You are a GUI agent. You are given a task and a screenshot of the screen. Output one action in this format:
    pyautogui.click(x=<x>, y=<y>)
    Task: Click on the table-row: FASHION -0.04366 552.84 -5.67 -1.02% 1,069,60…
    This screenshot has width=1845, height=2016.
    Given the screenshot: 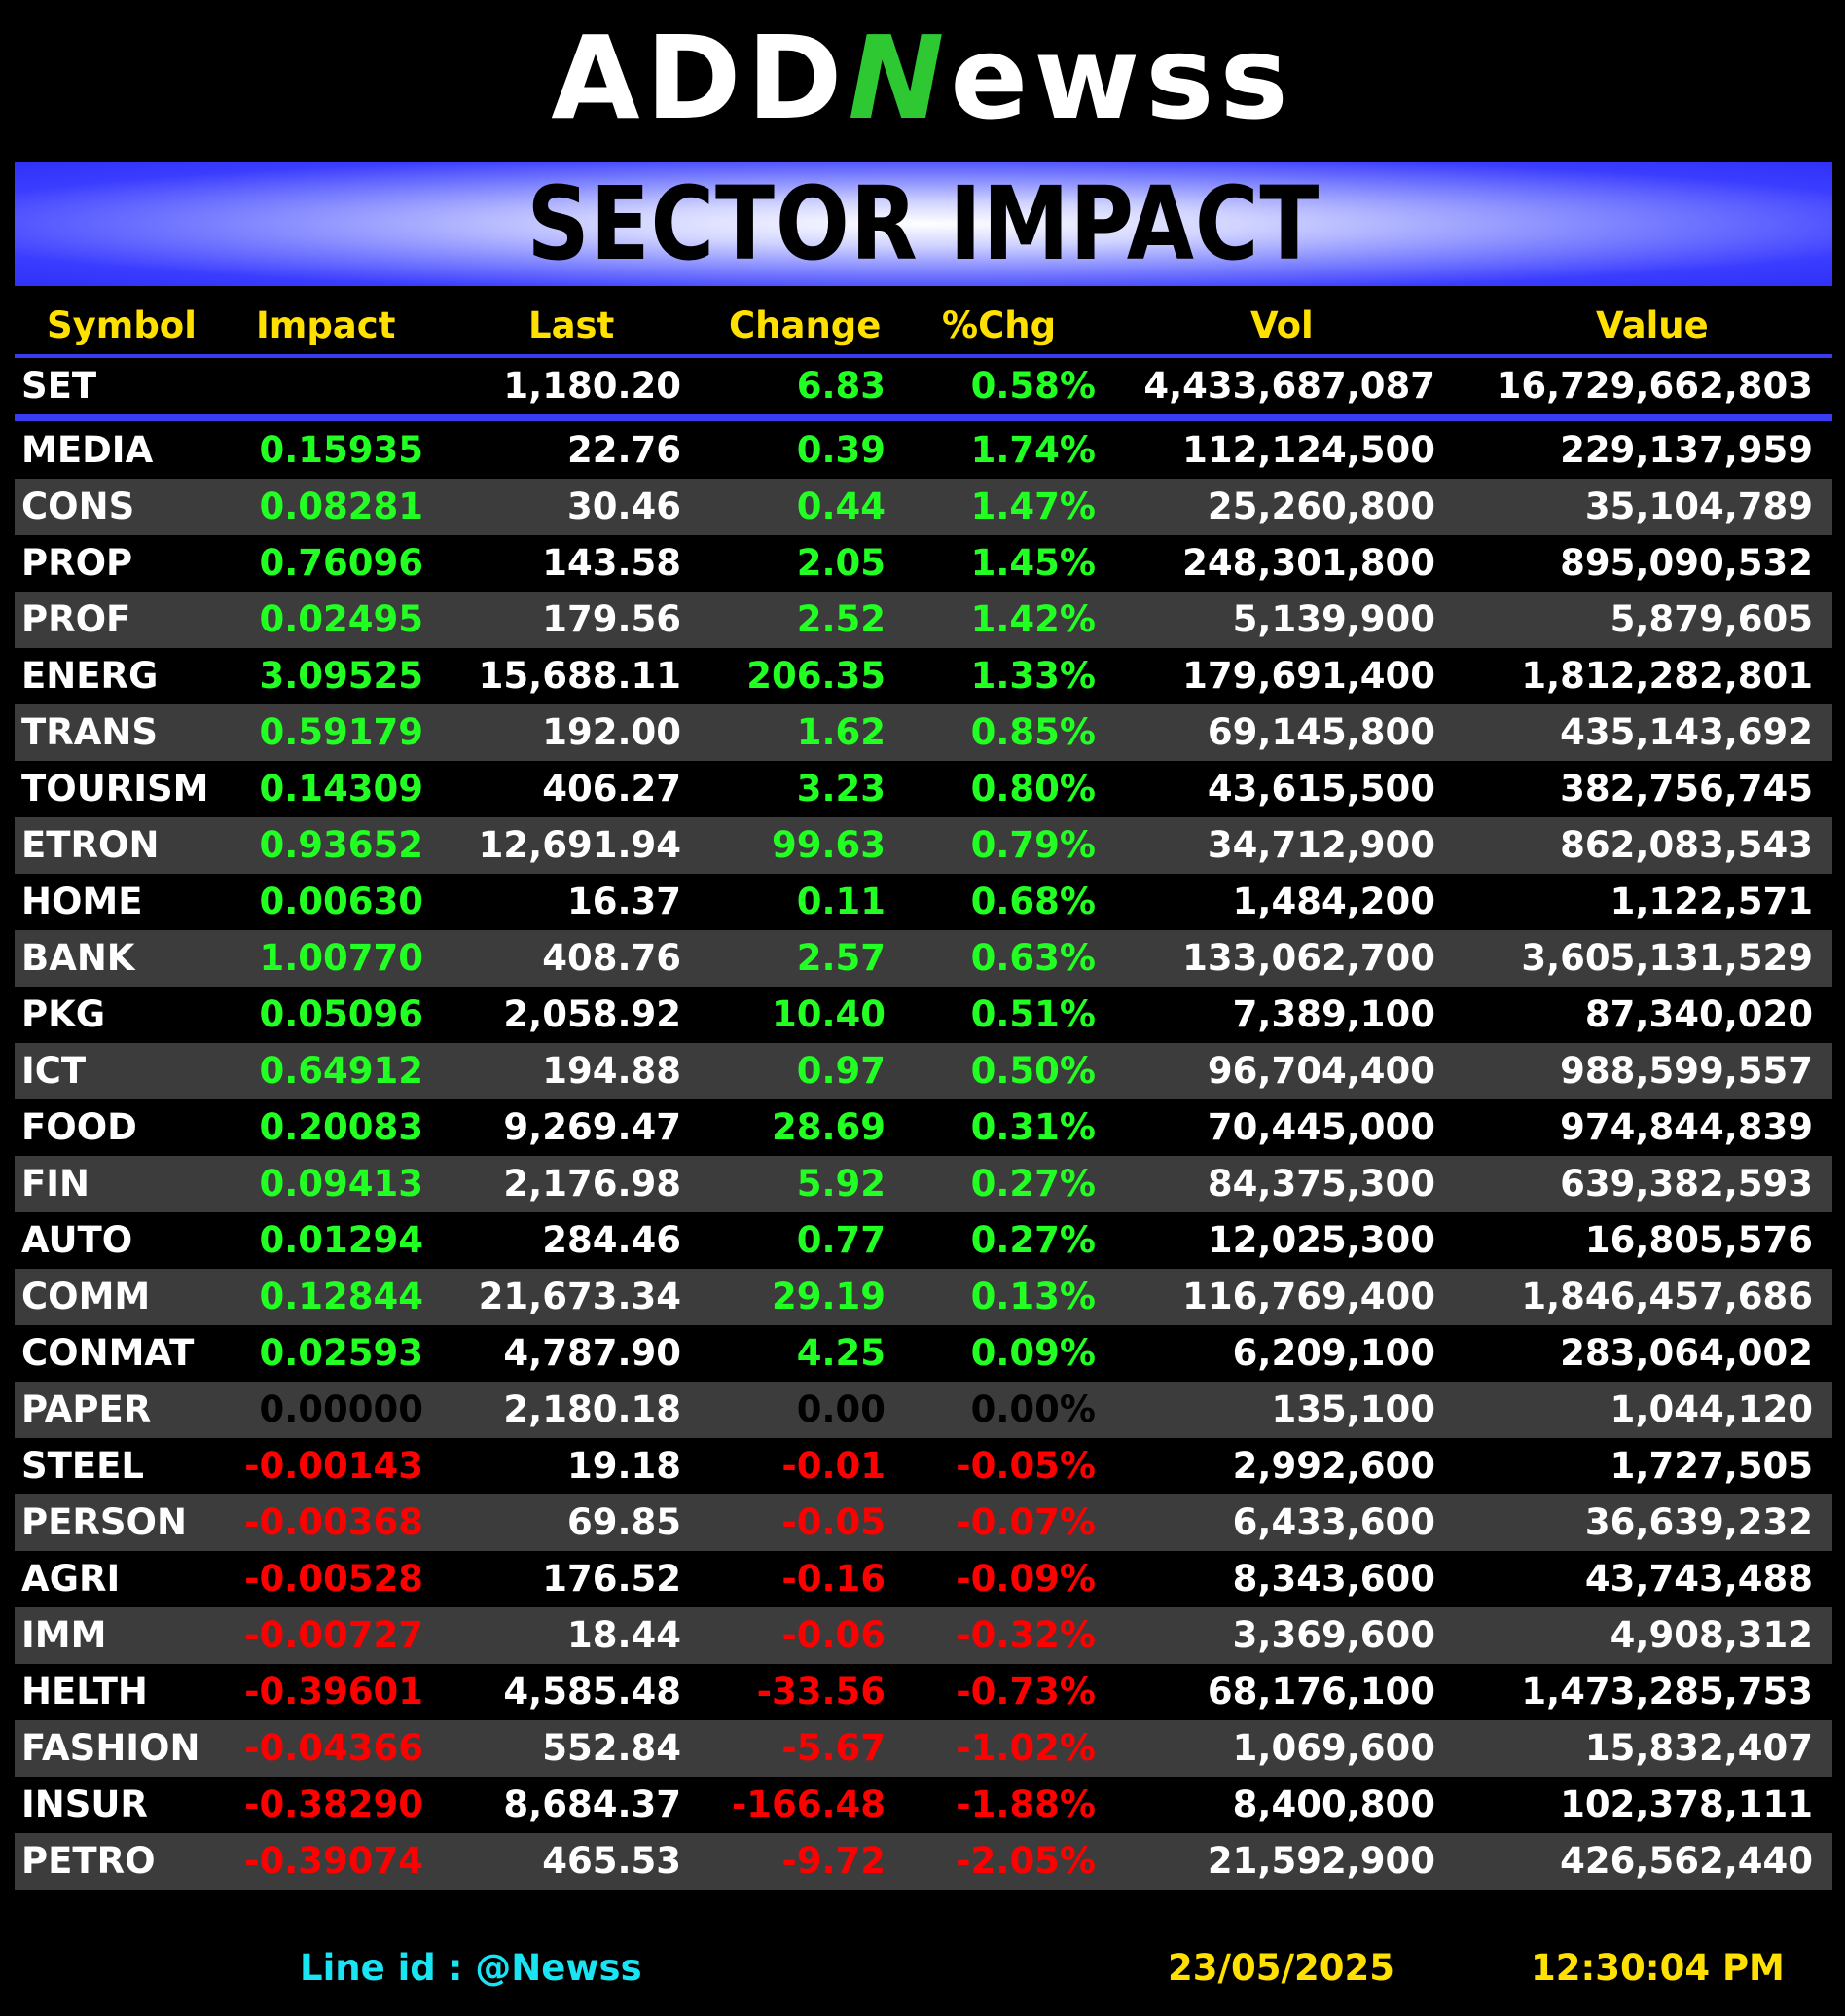 What is the action you would take?
    pyautogui.click(x=923, y=1748)
    